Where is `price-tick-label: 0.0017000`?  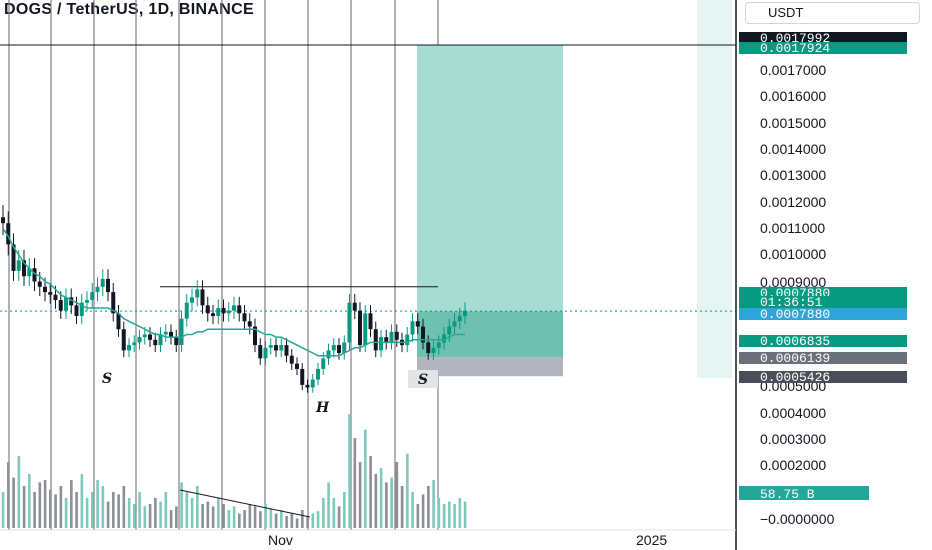 price-tick-label: 0.0017000 is located at coordinates (793, 70).